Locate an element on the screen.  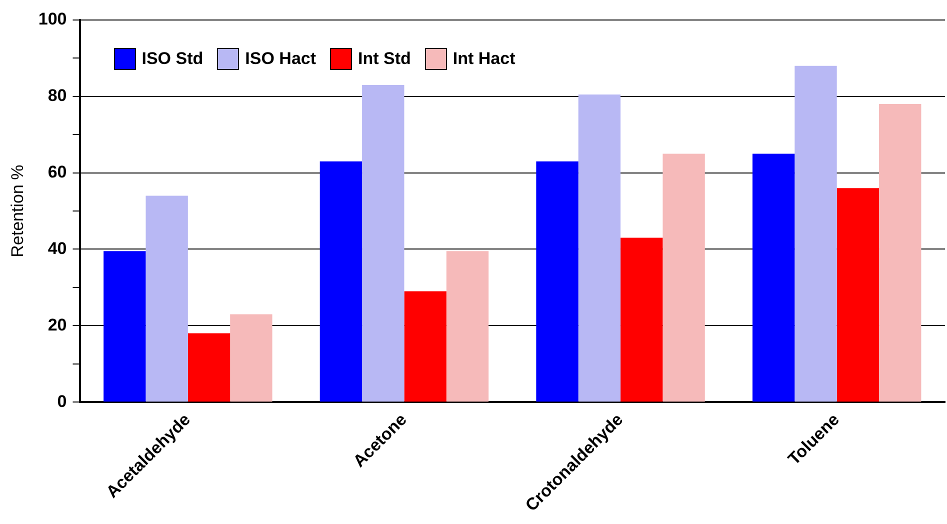
y-tick-label: 100 is located at coordinates (52, 19).